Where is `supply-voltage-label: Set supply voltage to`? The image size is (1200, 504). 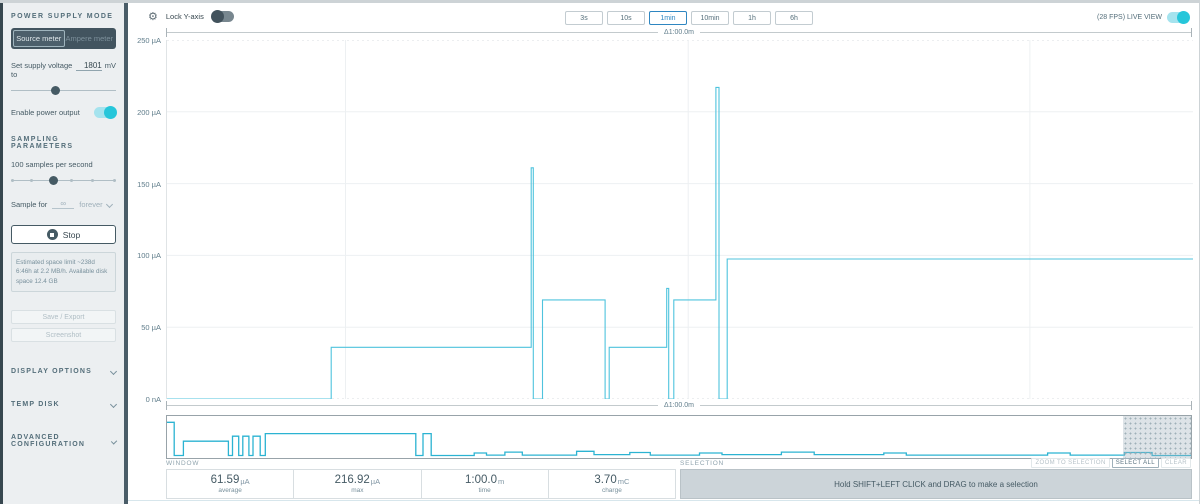
supply-voltage-label: Set supply voltage to is located at coordinates (42, 70).